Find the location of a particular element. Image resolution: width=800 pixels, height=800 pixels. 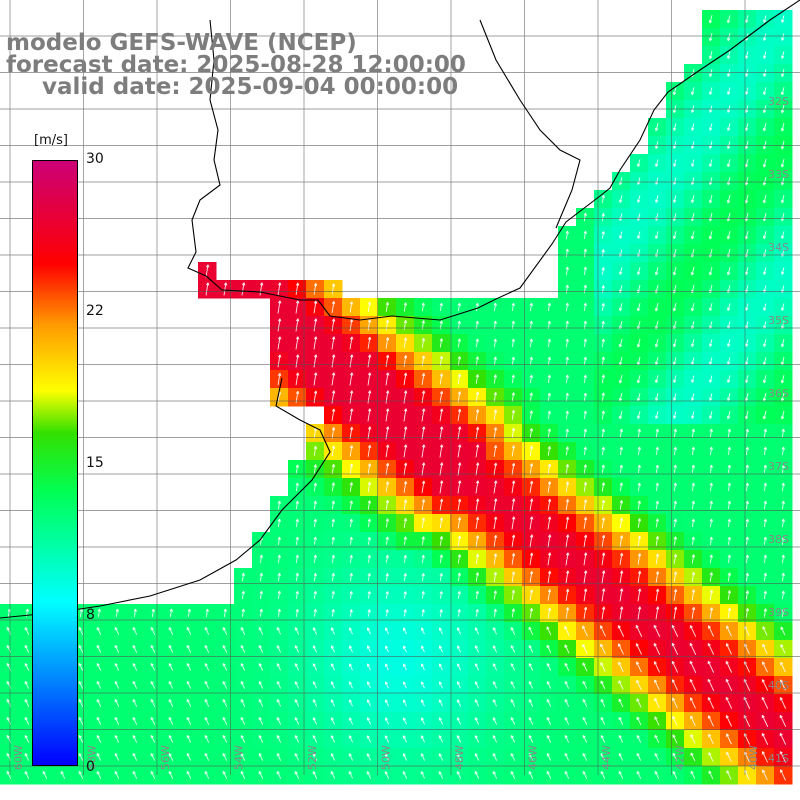

lat-label: 32S is located at coordinates (778, 101).